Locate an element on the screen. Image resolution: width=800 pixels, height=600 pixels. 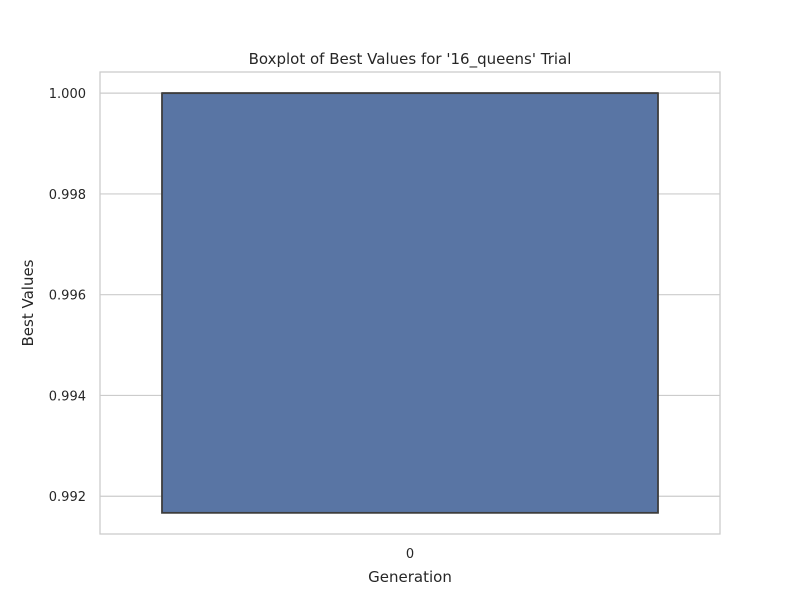
y-tick-label: 0.998 is located at coordinates (67, 195).